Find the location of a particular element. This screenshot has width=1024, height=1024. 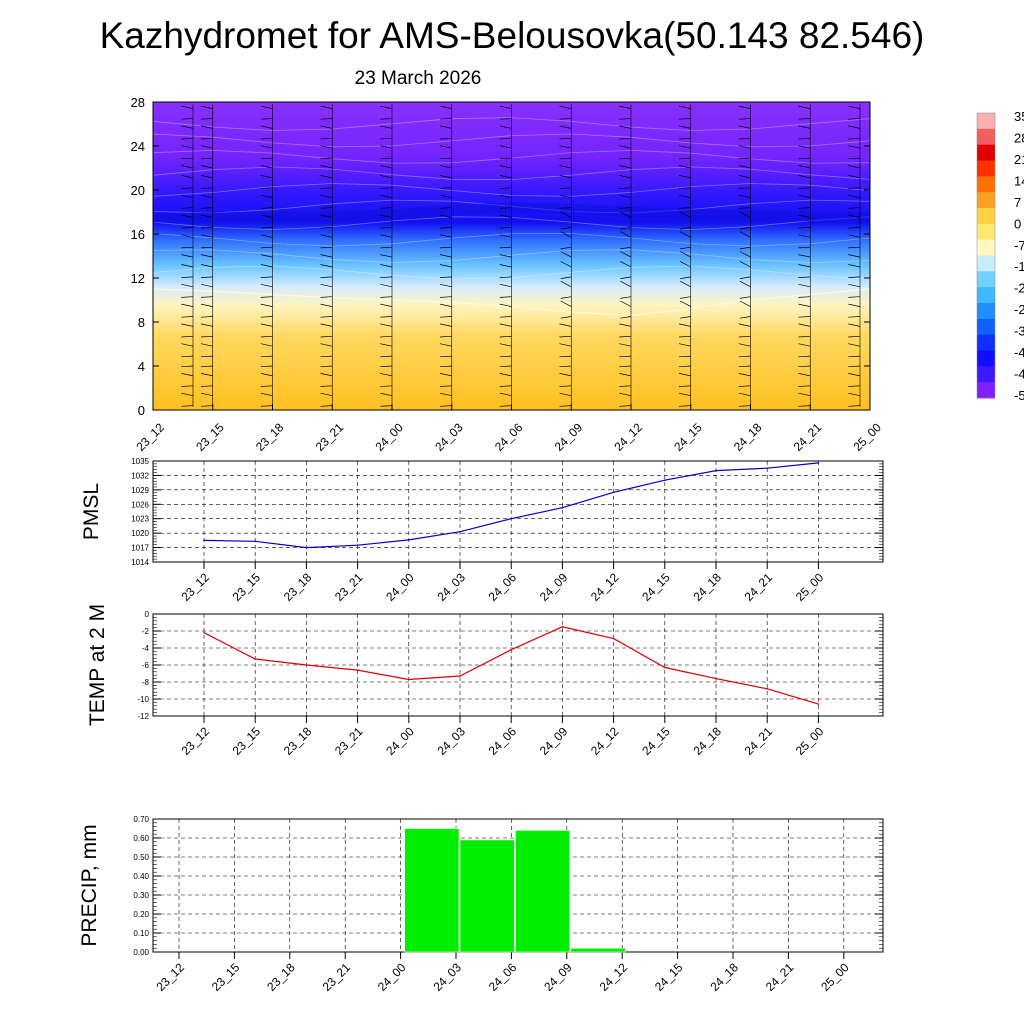

pmsl-point is located at coordinates (665, 480).